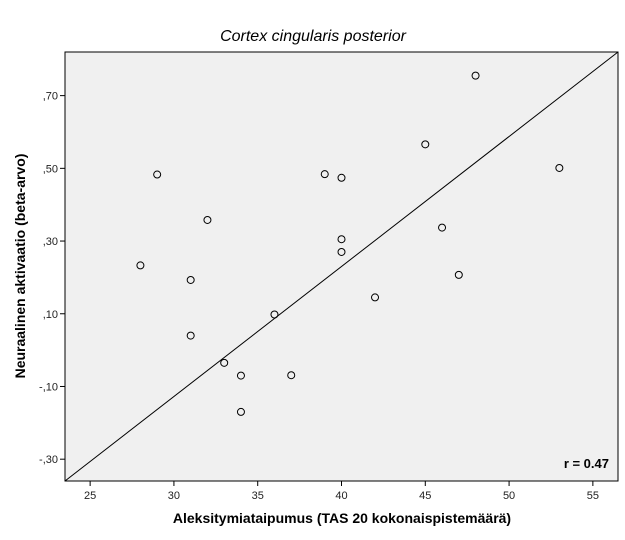 This screenshot has width=625, height=540. Describe the element at coordinates (20, 266) in the screenshot. I see `y-axis-title: Neuraalinen aktivaatio (beta-arvo)` at that location.